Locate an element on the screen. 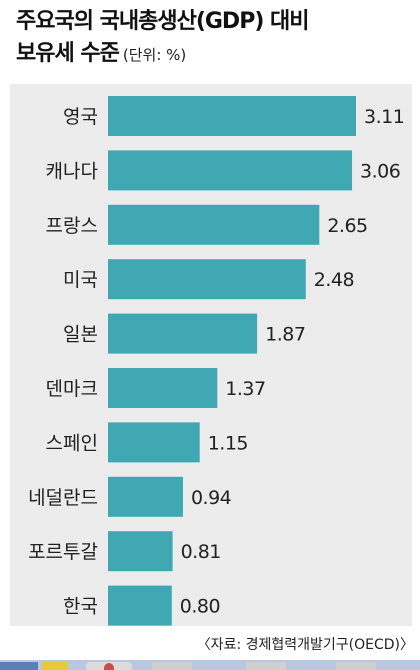  chart-title-text-2: 보유세 수준 is located at coordinates (68, 53).